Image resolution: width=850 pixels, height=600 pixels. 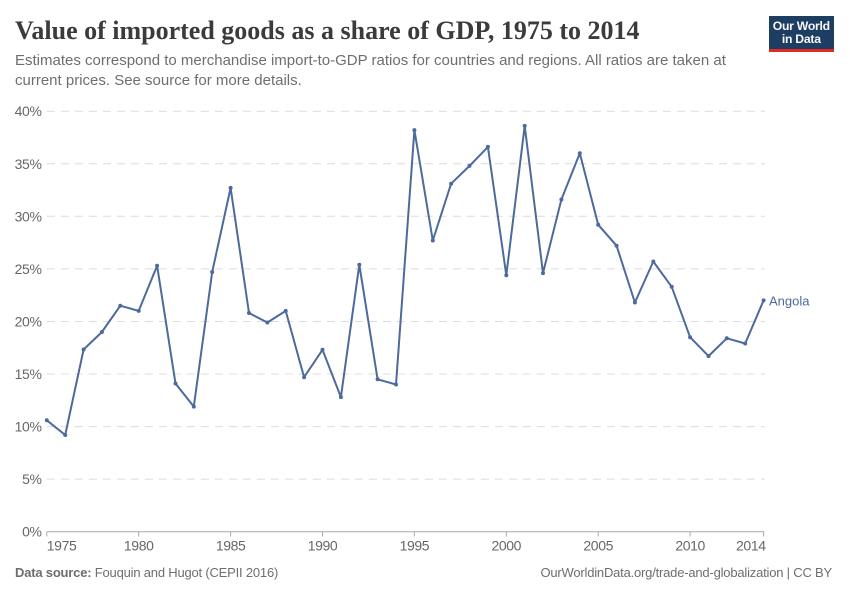 What do you see at coordinates (231, 546) in the screenshot?
I see `svg-text: 1985` at bounding box center [231, 546].